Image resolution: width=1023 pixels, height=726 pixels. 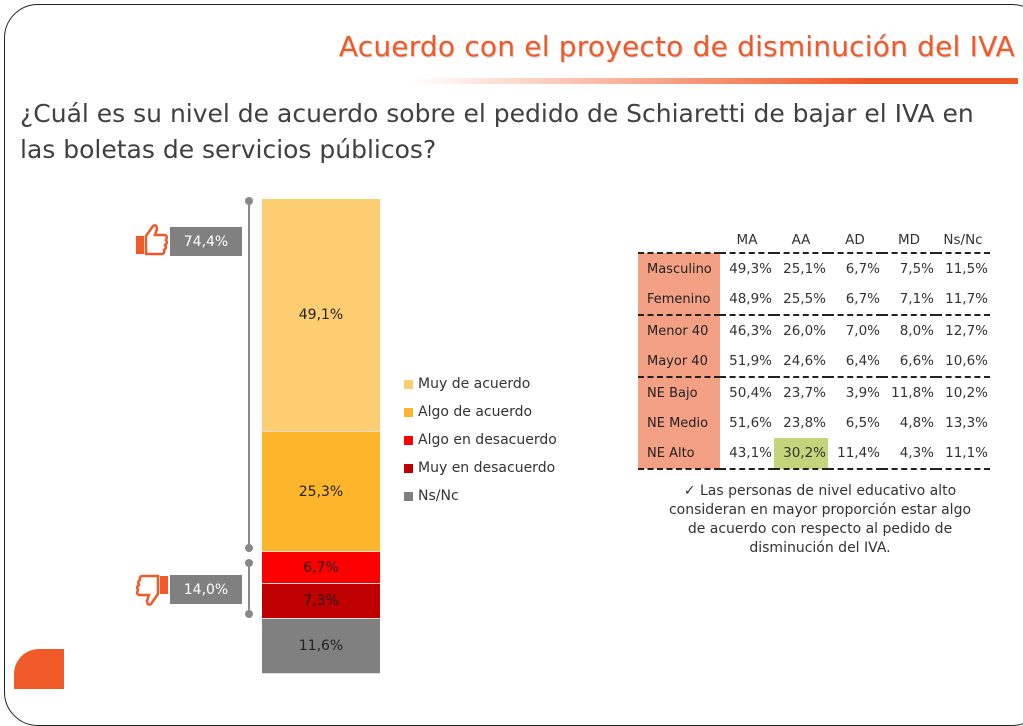 I want to click on table-row: NE Medio 51,6% 23,8% 6,5% 4,8% 13,3%, so click(x=814, y=423).